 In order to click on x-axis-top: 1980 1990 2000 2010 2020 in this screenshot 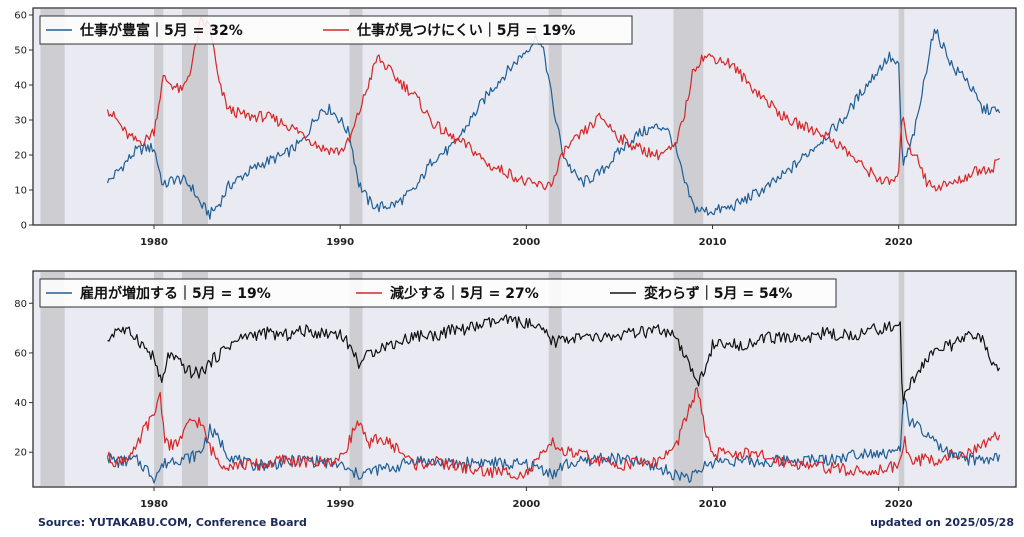, I will do `click(526, 236)`.